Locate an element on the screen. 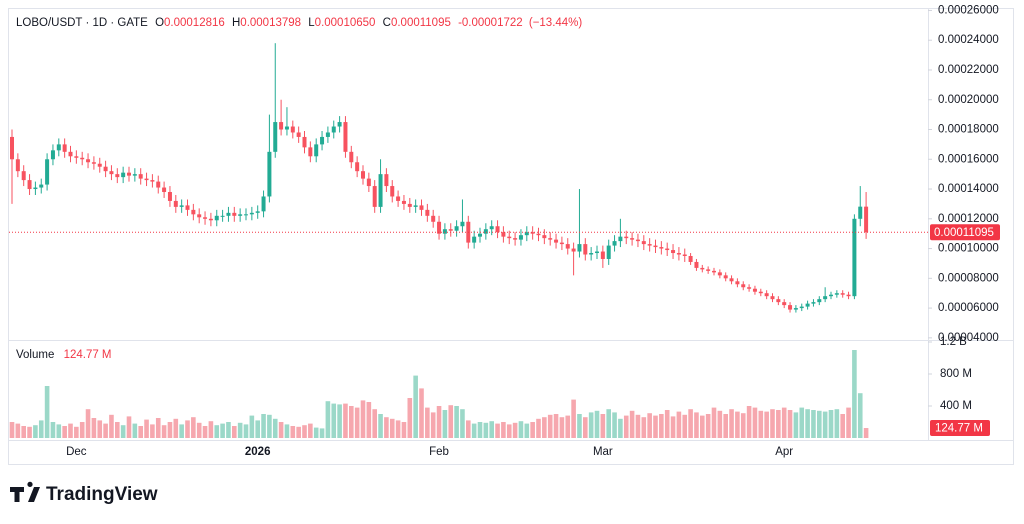 Image resolution: width=1024 pixels, height=524 pixels. y-tick-label: 0.00018000 is located at coordinates (968, 130).